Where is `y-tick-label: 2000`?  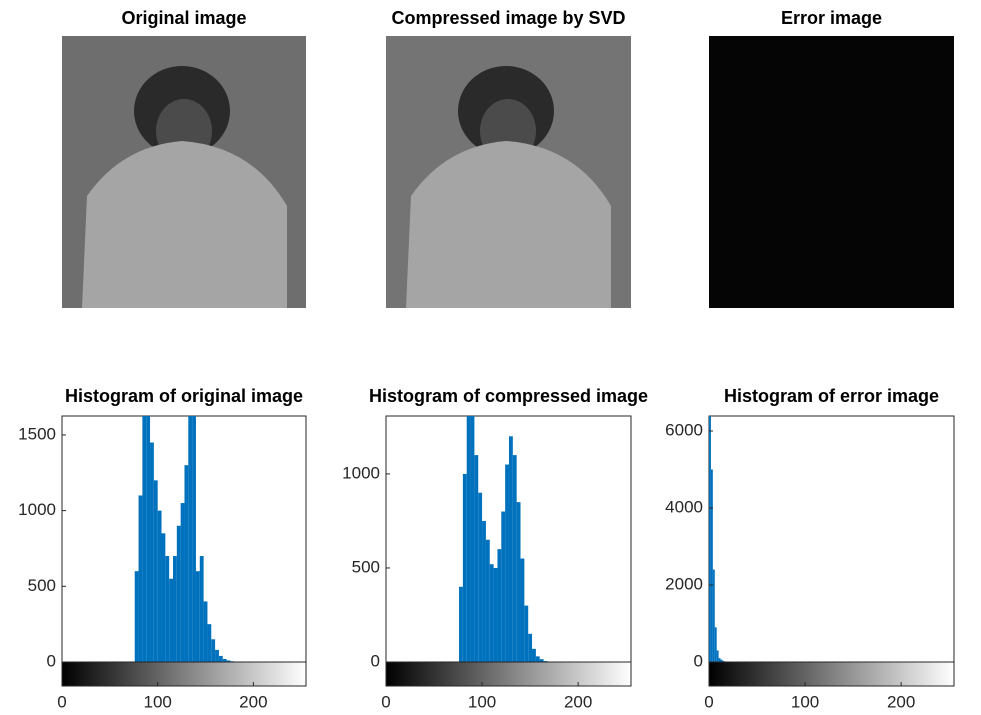 y-tick-label: 2000 is located at coordinates (684, 583).